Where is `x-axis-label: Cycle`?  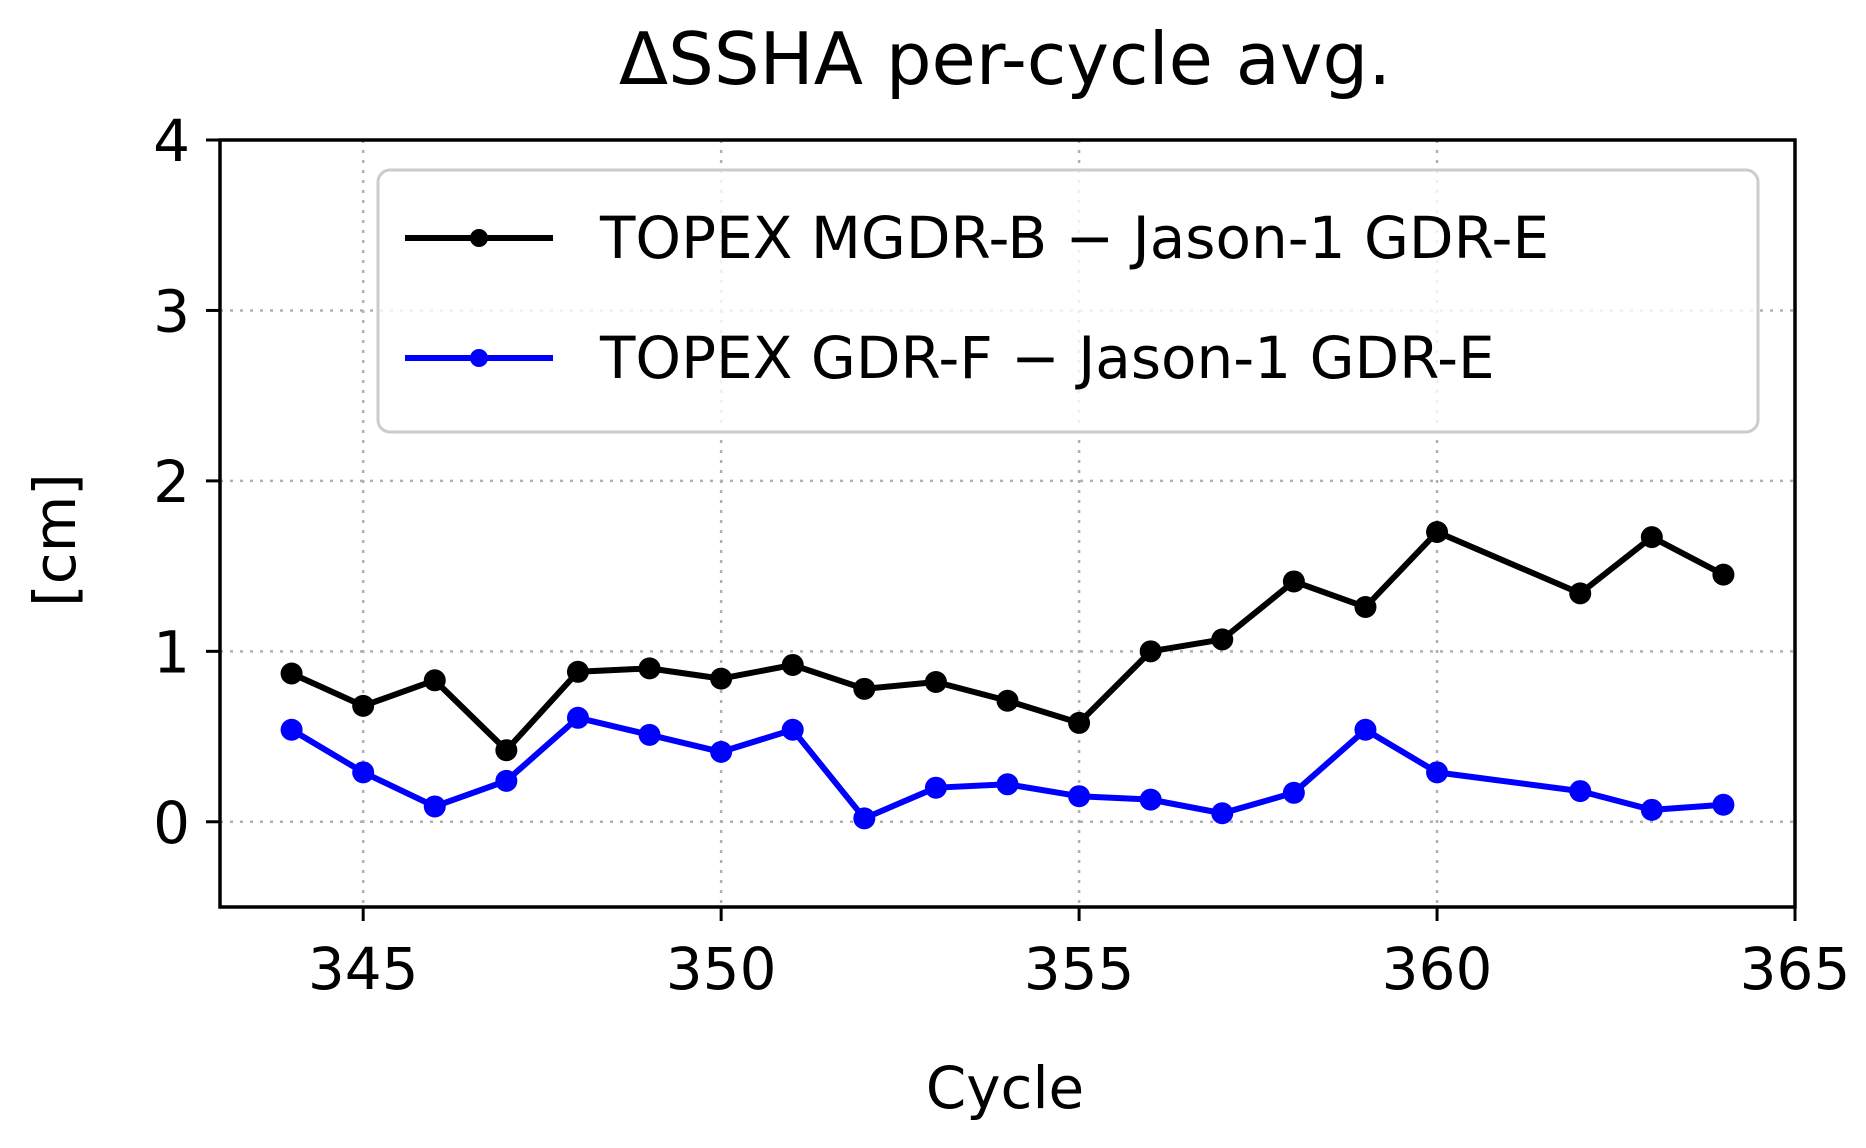 x-axis-label: Cycle is located at coordinates (1005, 1088).